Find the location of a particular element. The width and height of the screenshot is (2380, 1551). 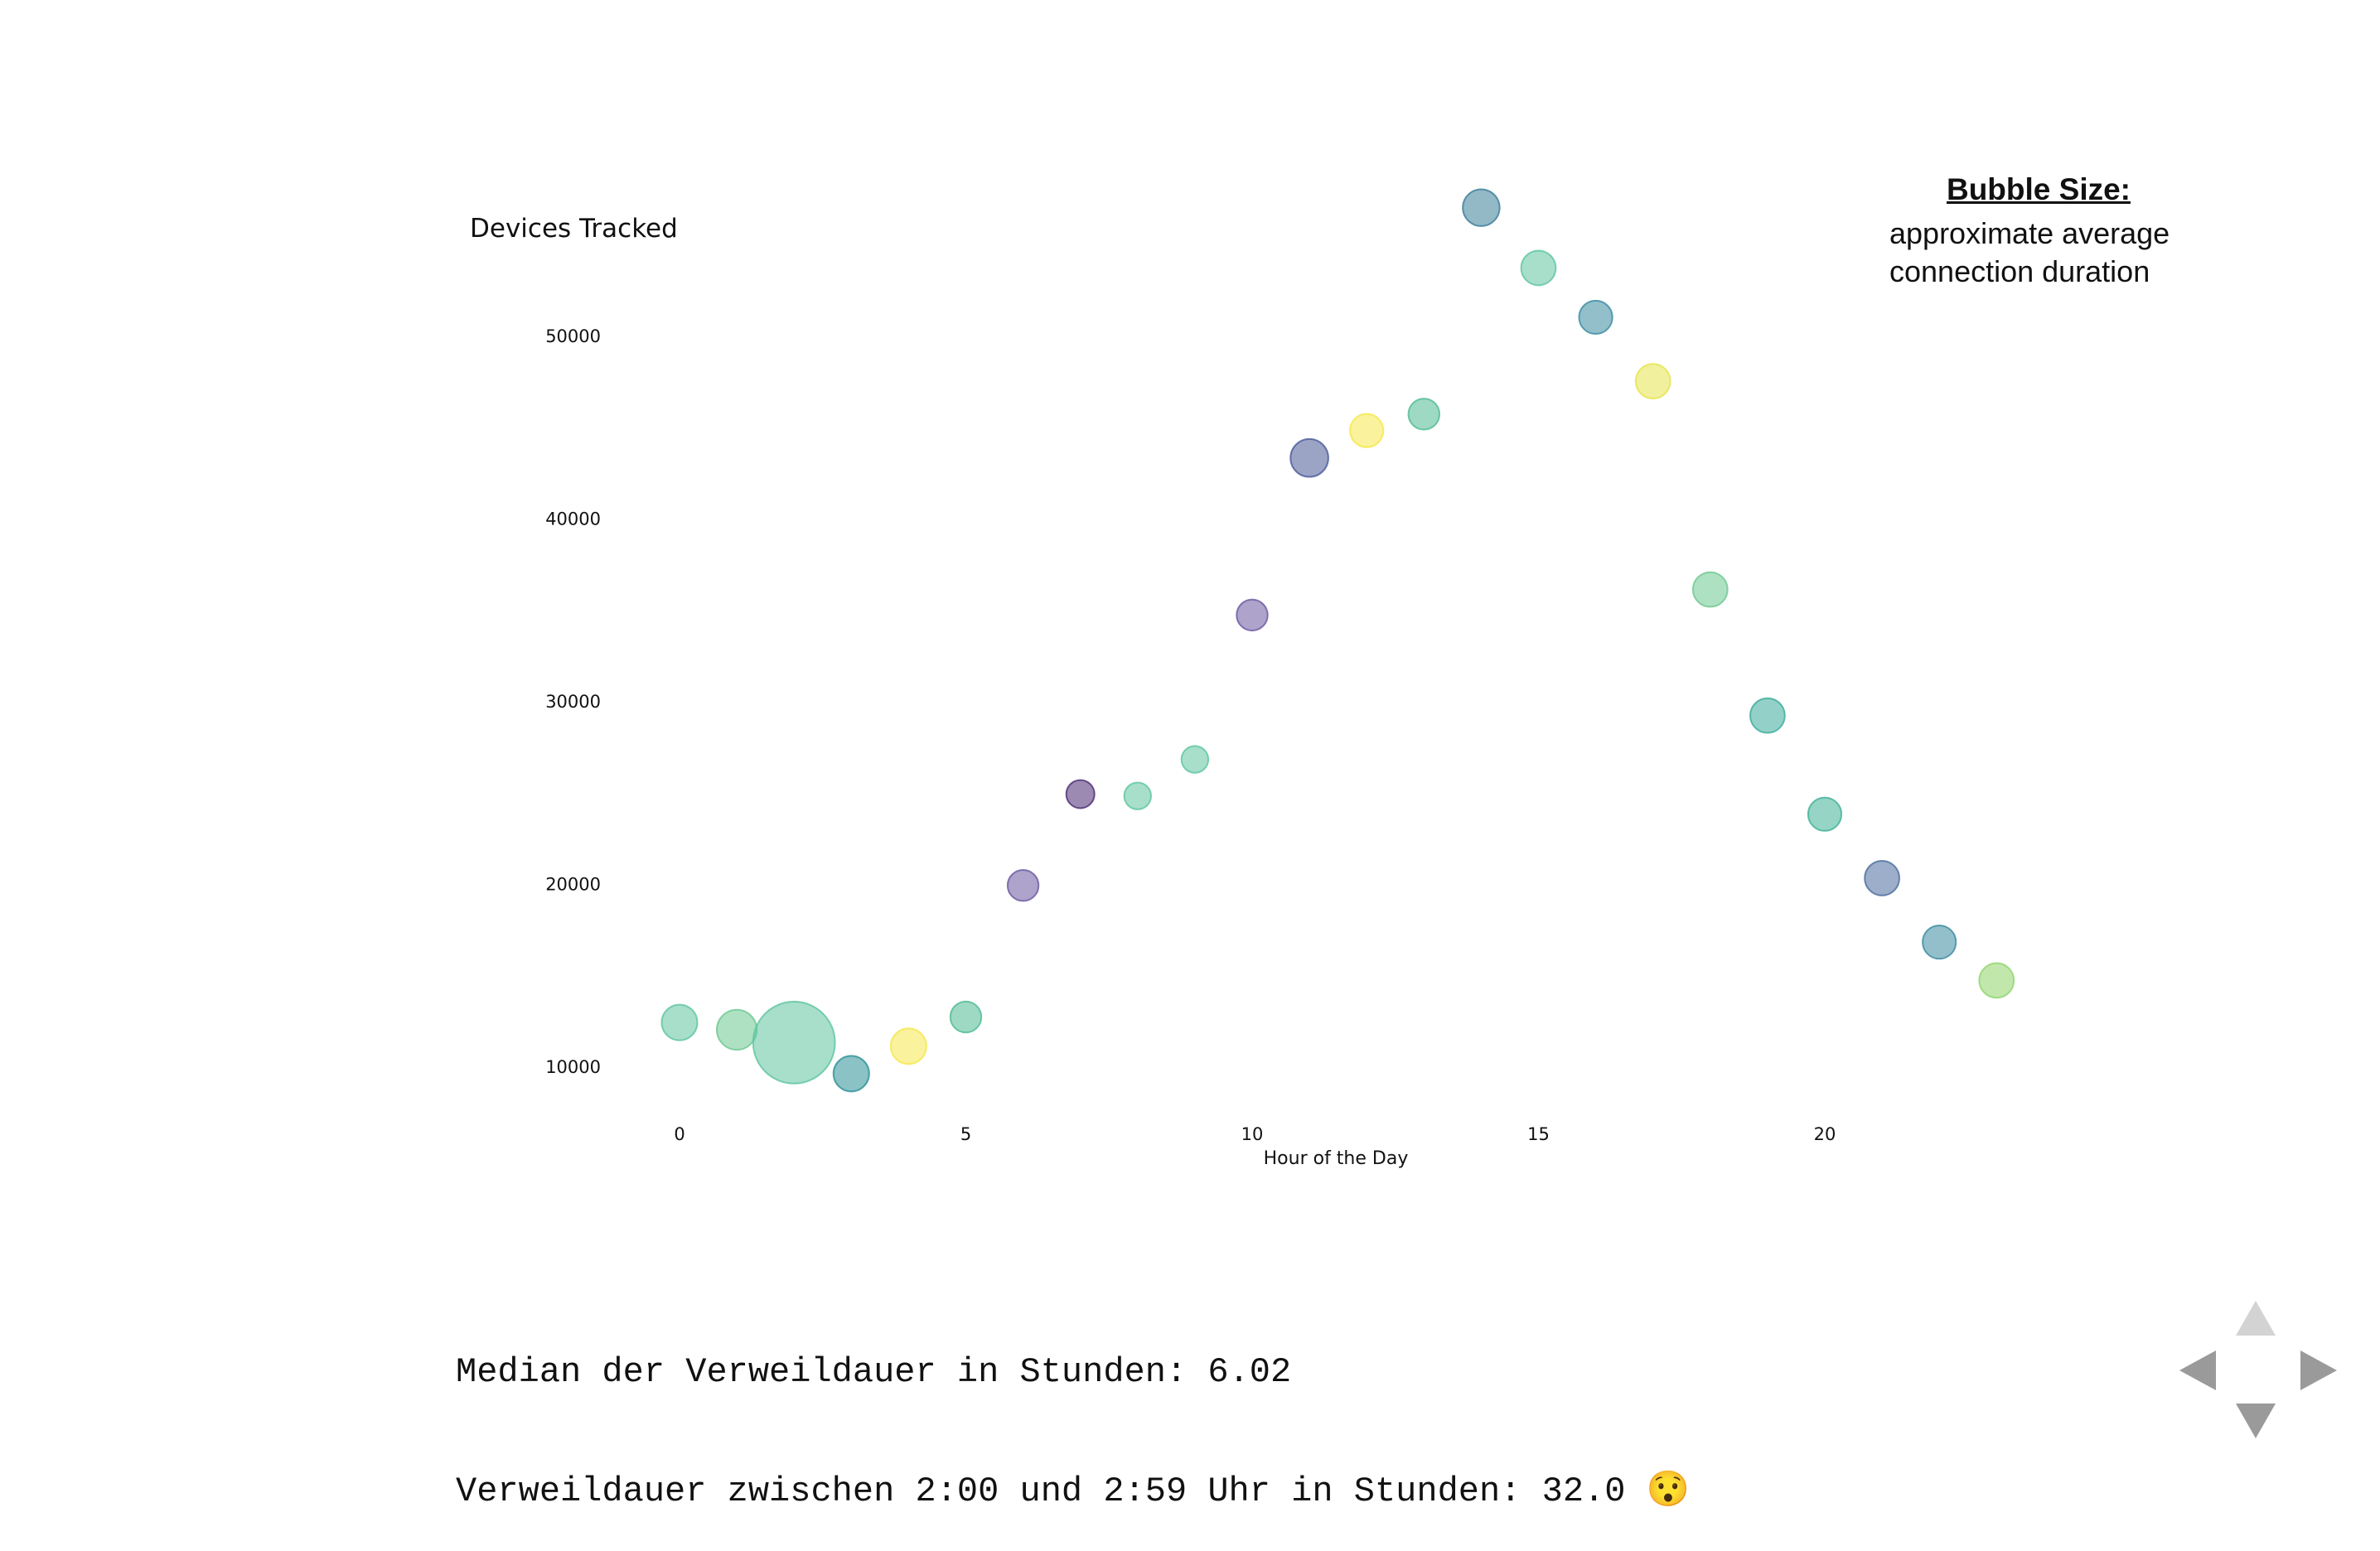

legend-text: approximate average connection duration is located at coordinates (2029, 252).